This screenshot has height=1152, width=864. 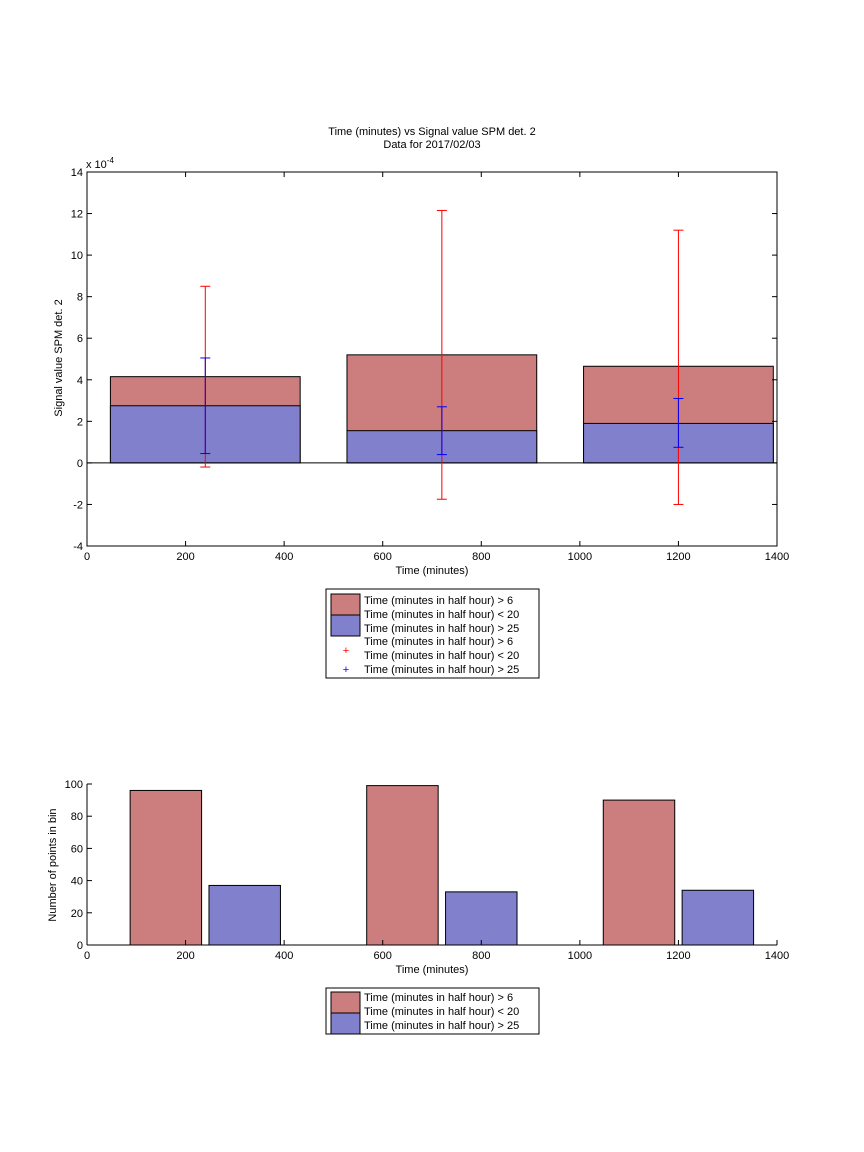 I want to click on count-y-tick-label: 60, so click(x=77, y=849).